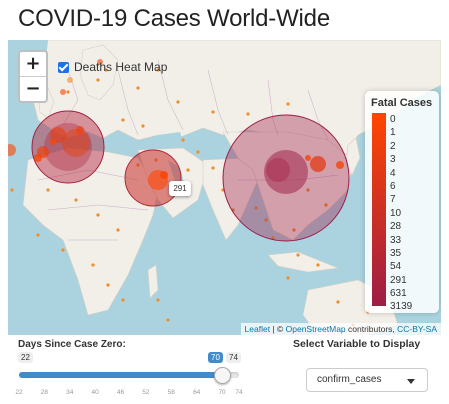  I want to click on legend-label: 1, so click(393, 133).